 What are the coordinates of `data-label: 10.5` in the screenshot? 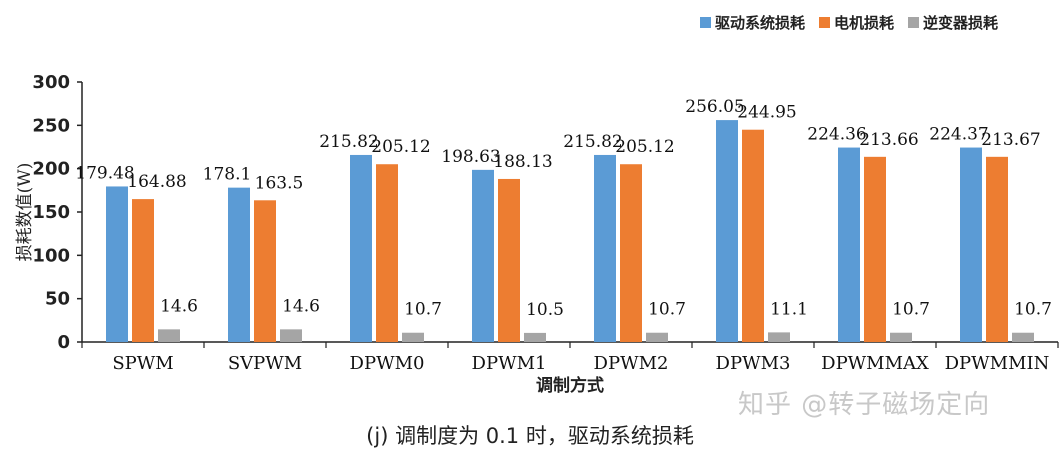 It's located at (545, 310).